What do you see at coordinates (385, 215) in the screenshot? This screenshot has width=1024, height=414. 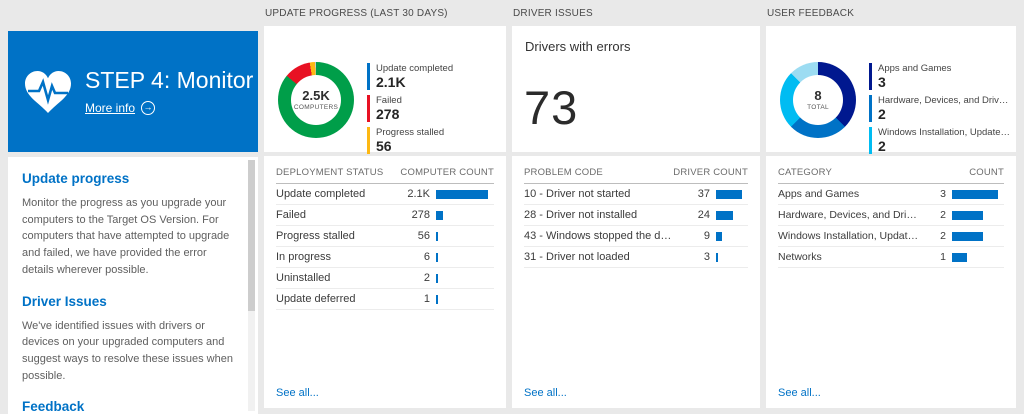 I see `table-row: Failed 278` at bounding box center [385, 215].